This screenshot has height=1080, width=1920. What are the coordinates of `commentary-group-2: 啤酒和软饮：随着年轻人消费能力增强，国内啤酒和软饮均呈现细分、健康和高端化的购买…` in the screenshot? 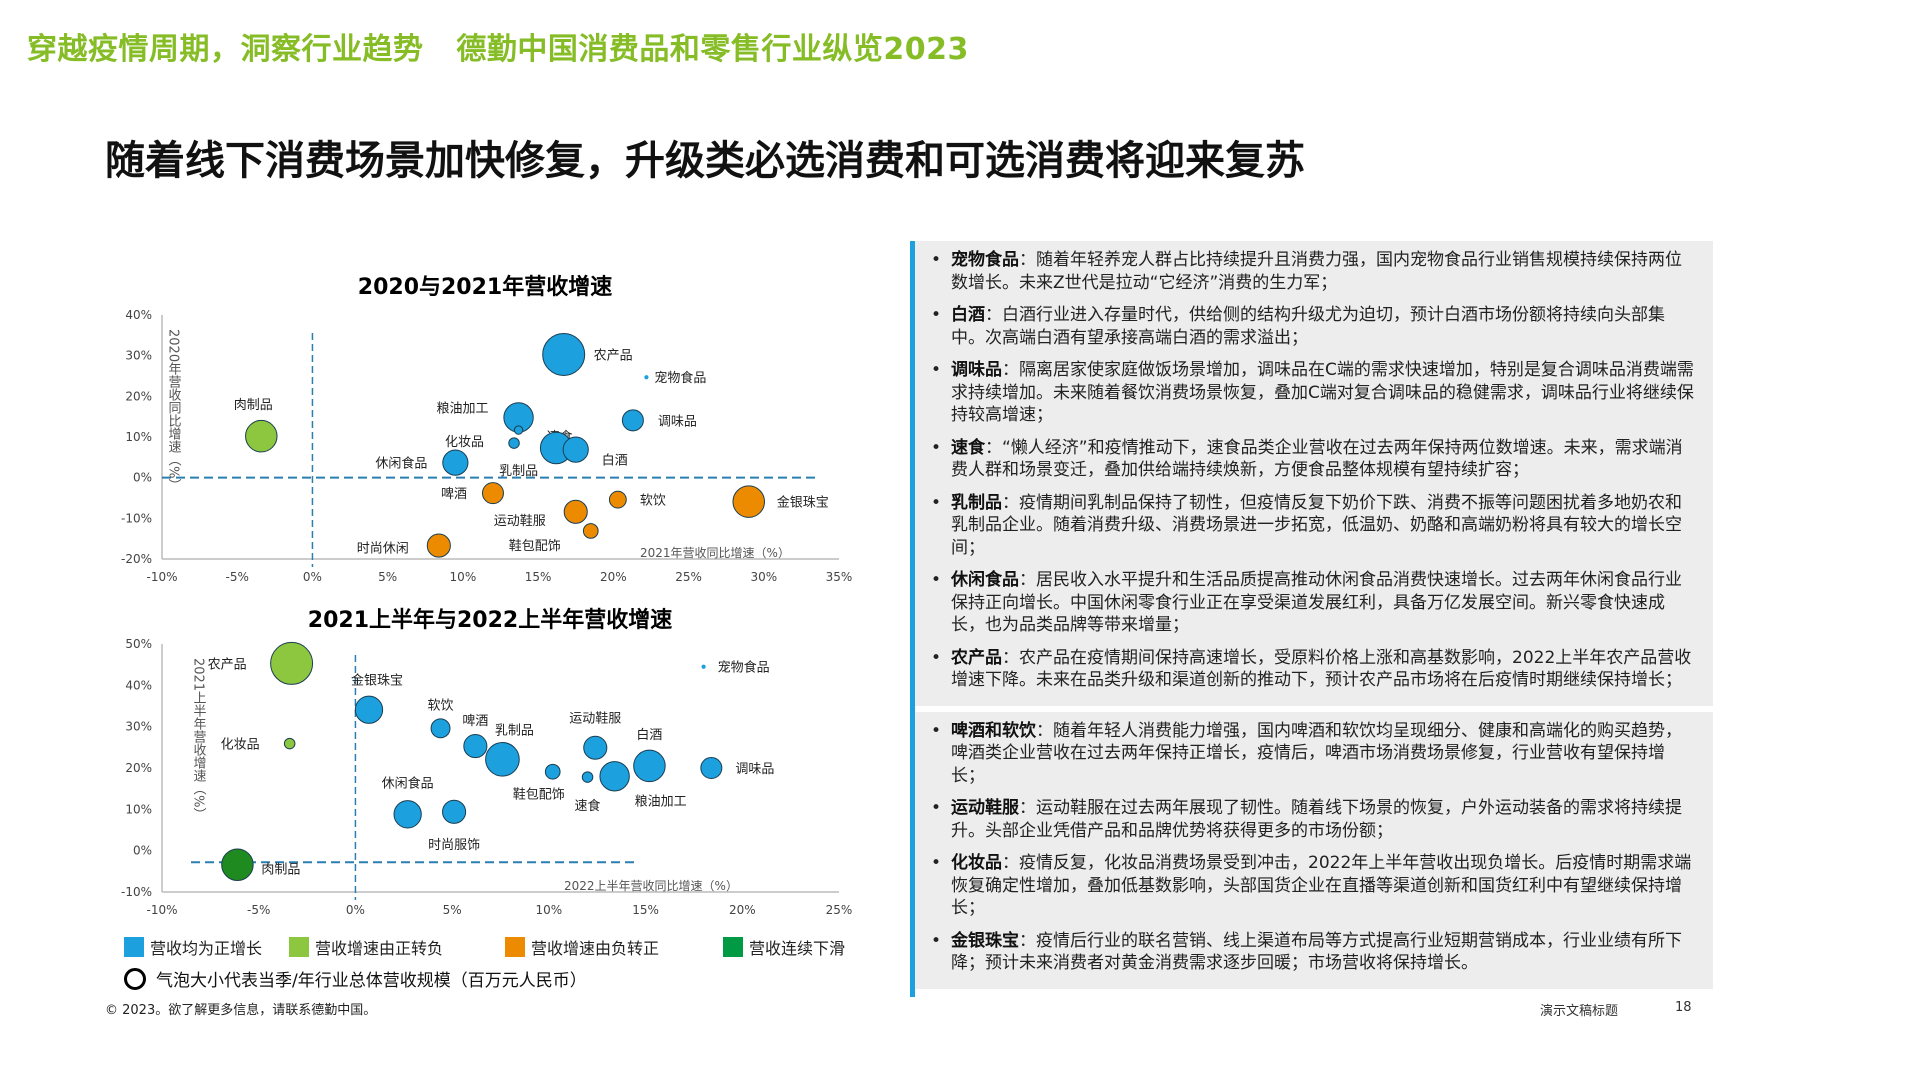 It's located at (1314, 850).